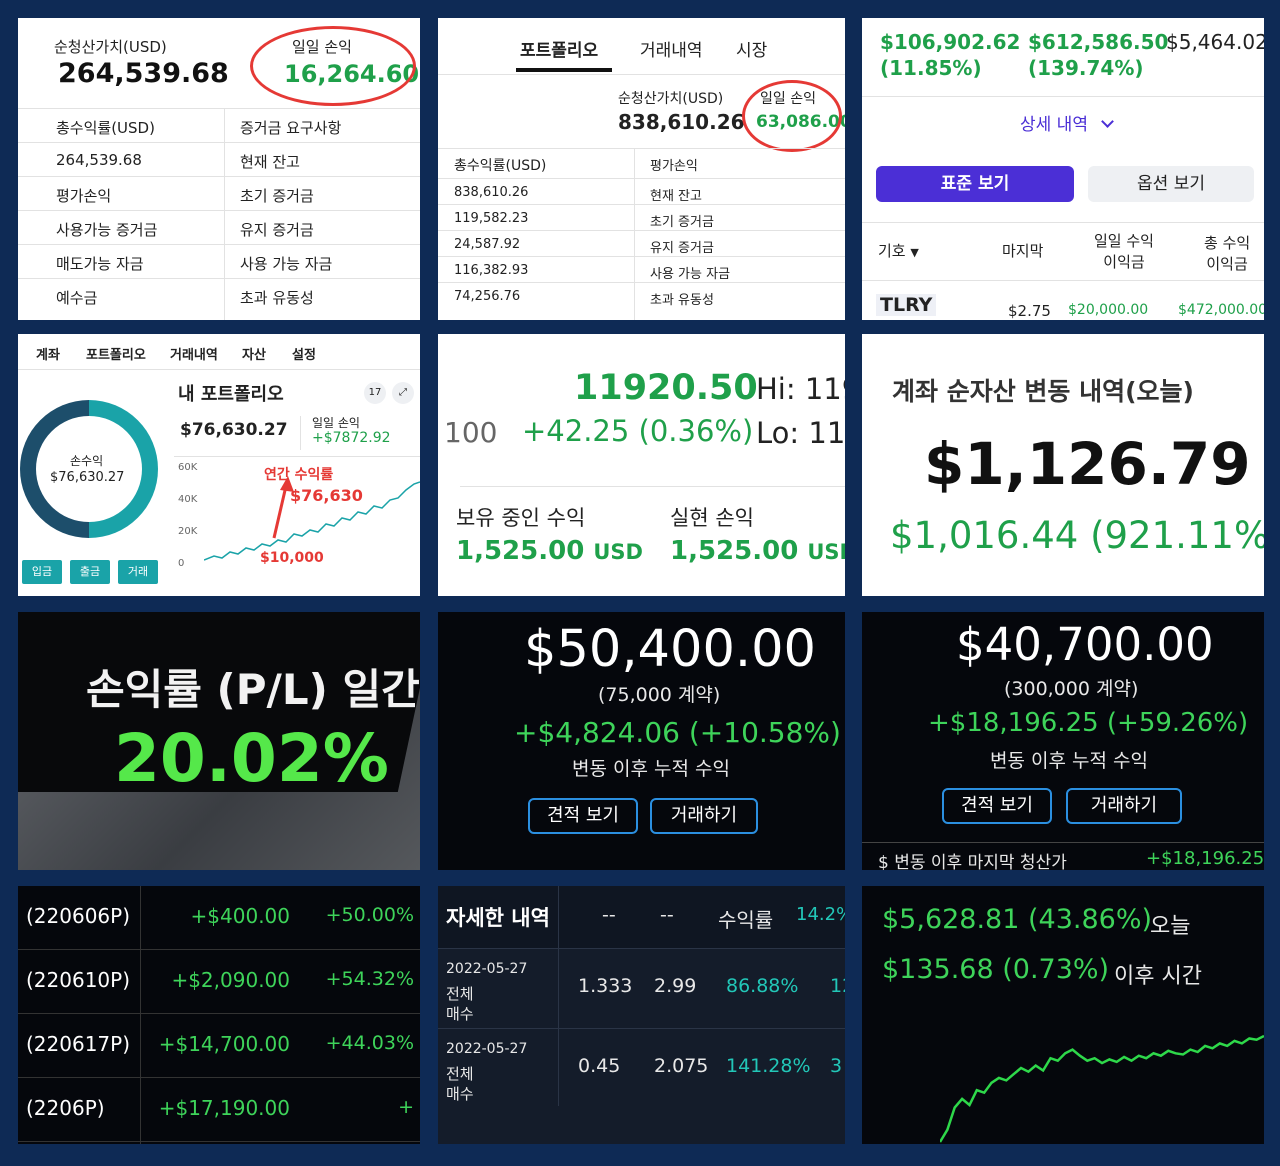 This screenshot has width=1280, height=1166. What do you see at coordinates (90, 572) in the screenshot?
I see `action-button: 출금` at bounding box center [90, 572].